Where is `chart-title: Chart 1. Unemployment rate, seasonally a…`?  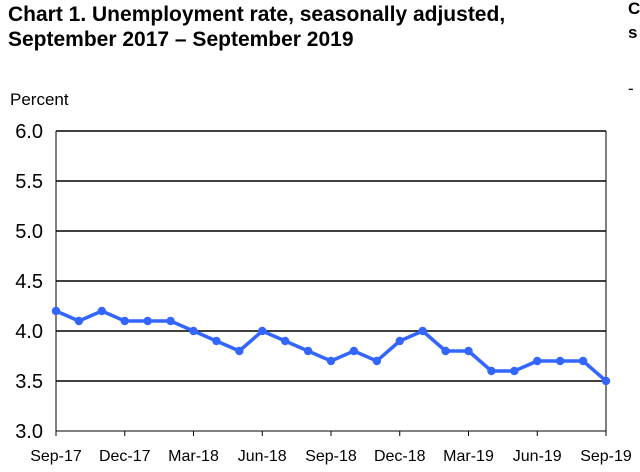 chart-title: Chart 1. Unemployment rate, seasonally a… is located at coordinates (308, 27).